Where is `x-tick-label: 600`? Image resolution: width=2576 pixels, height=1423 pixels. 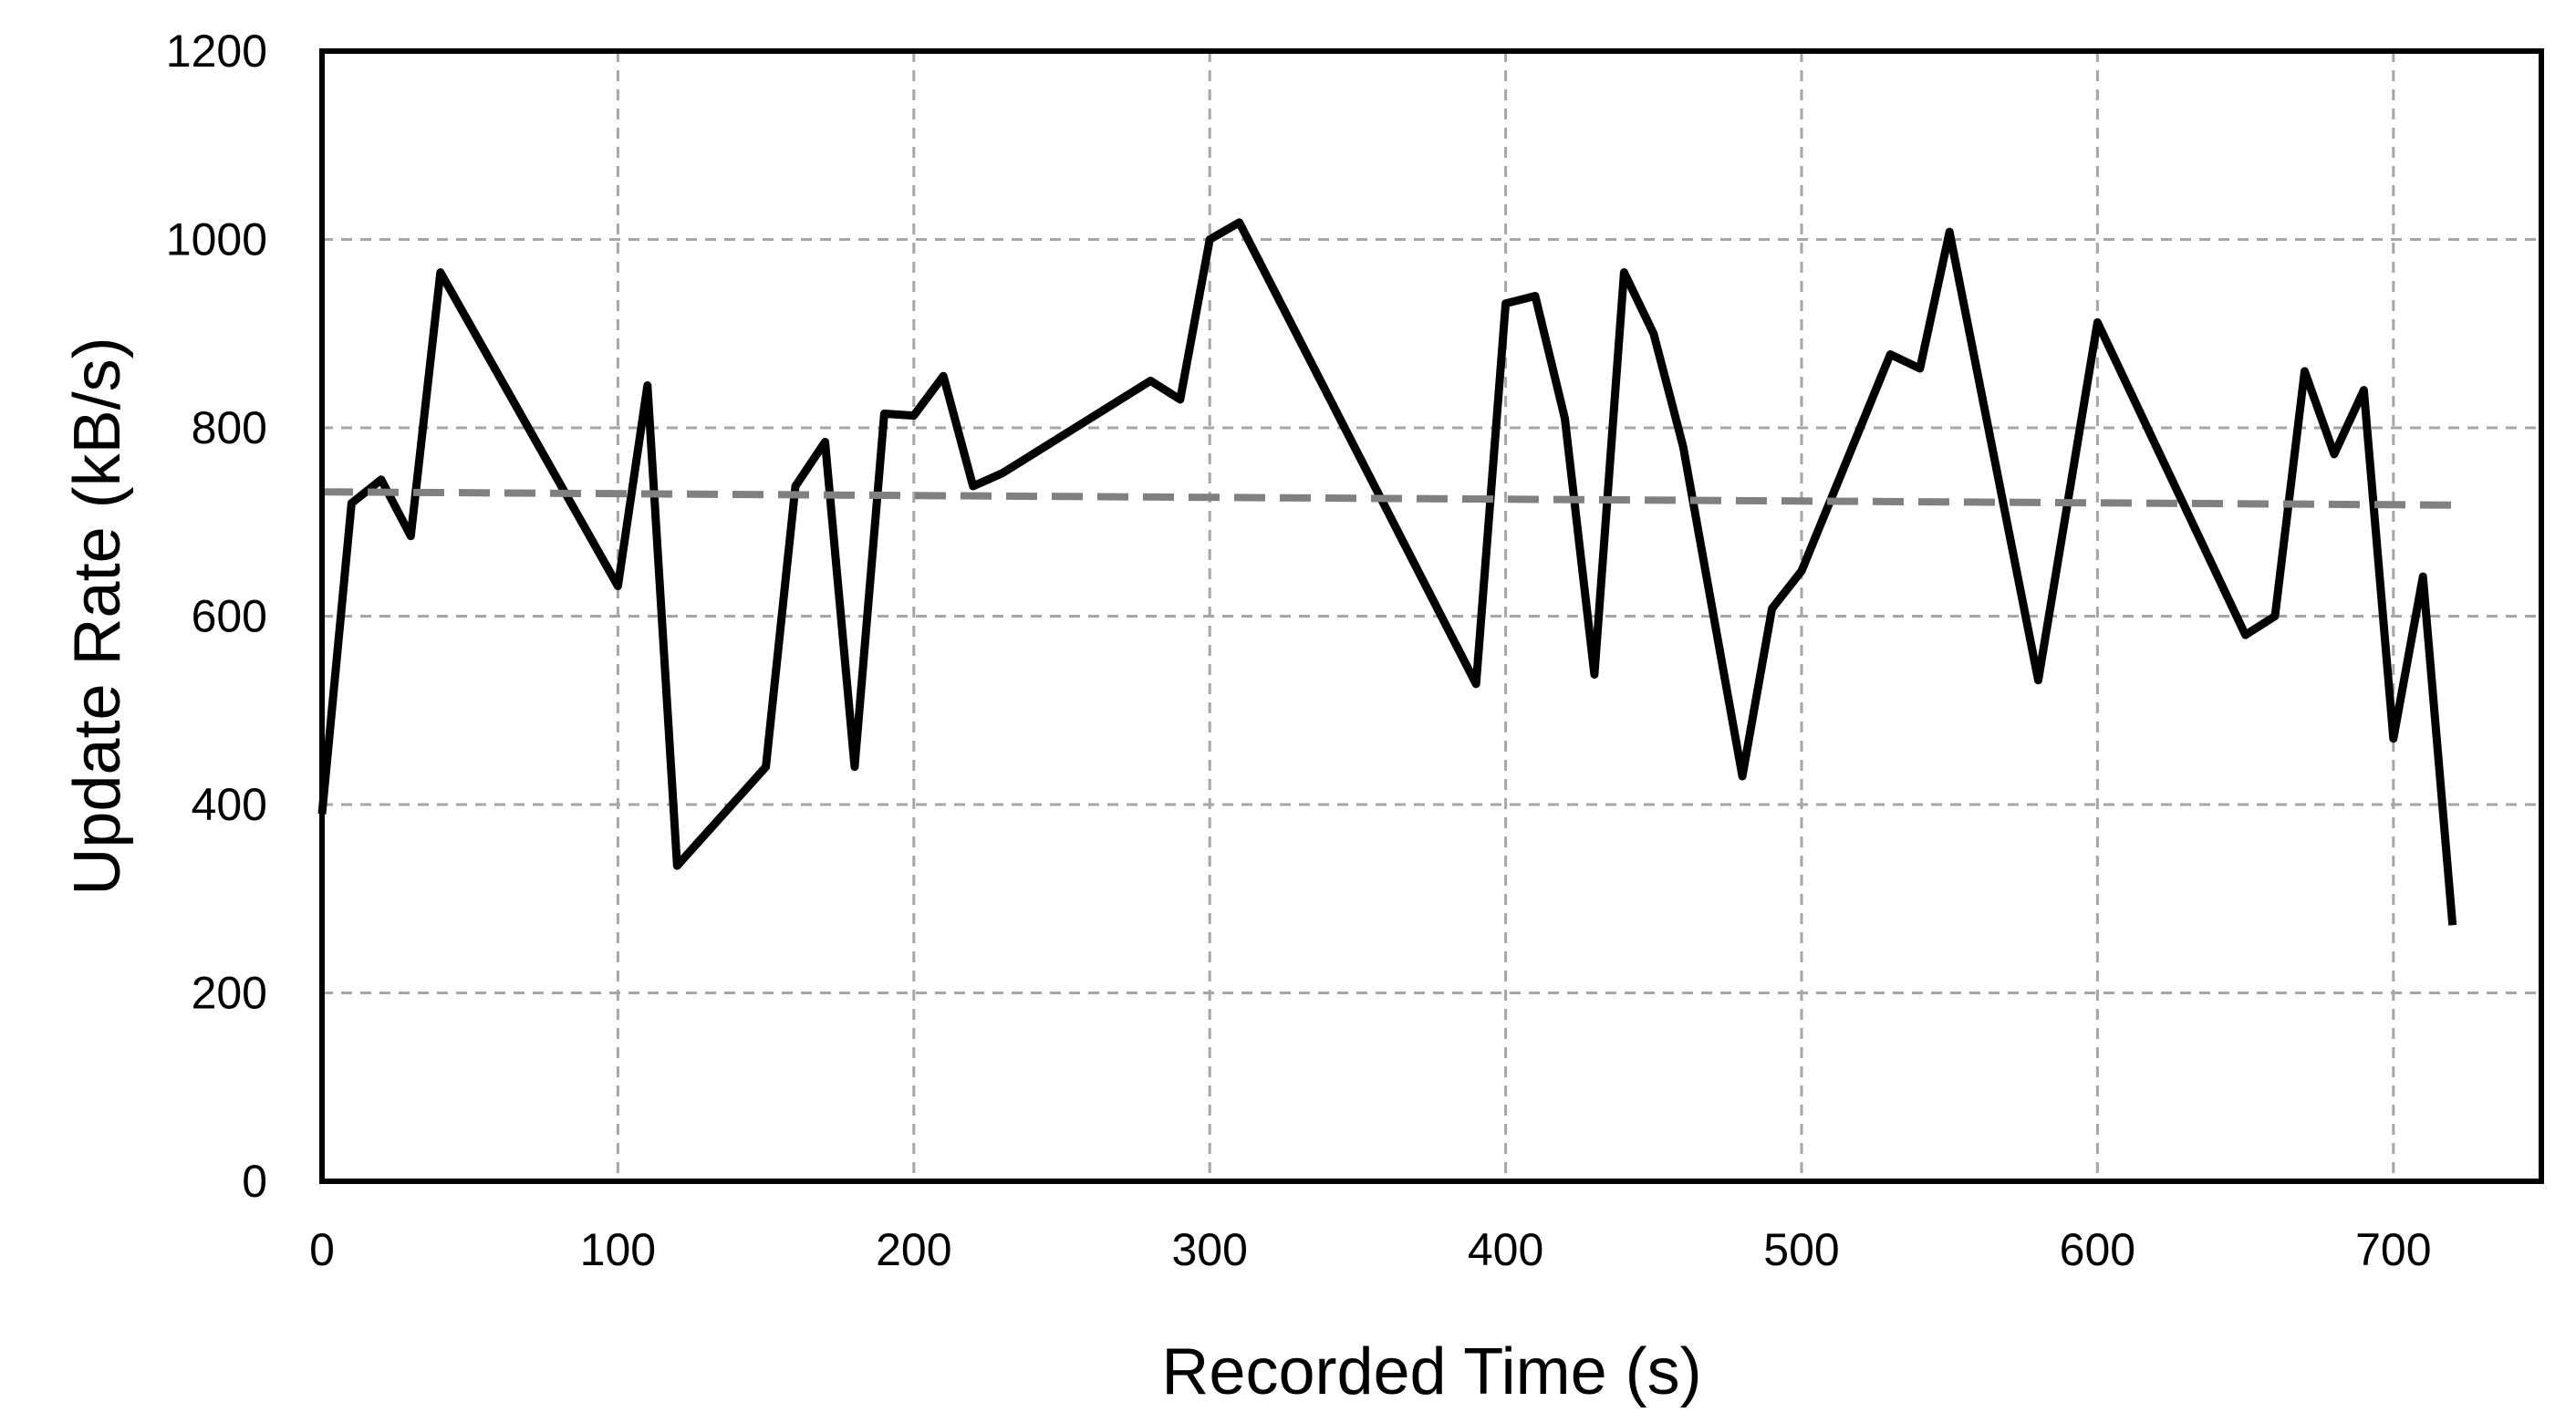
x-tick-label: 600 is located at coordinates (2097, 1250).